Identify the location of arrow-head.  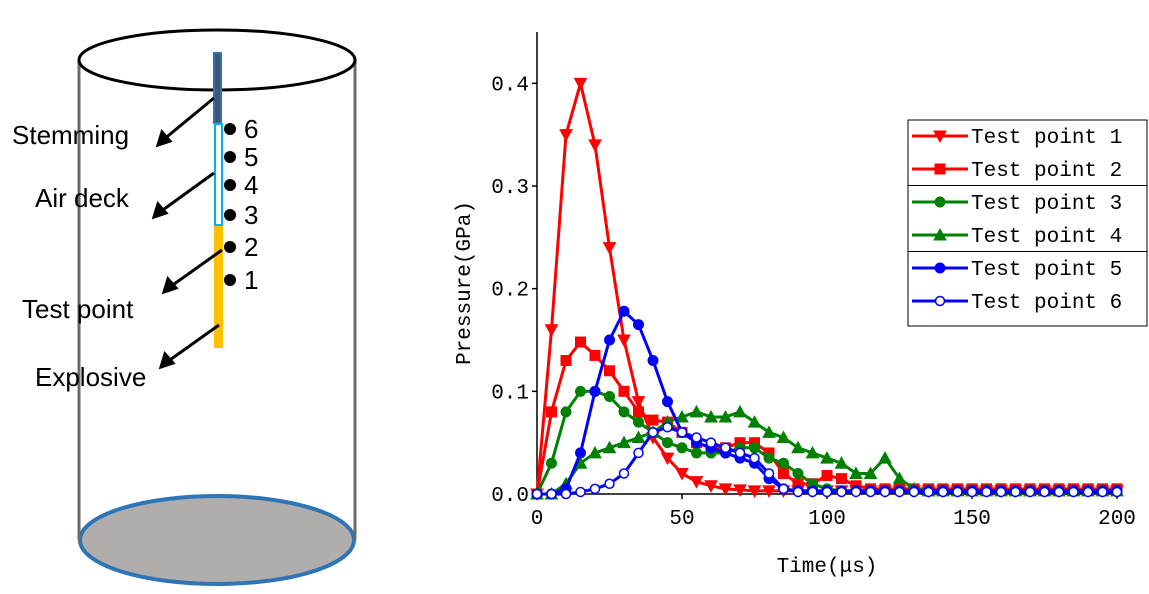
(160, 210).